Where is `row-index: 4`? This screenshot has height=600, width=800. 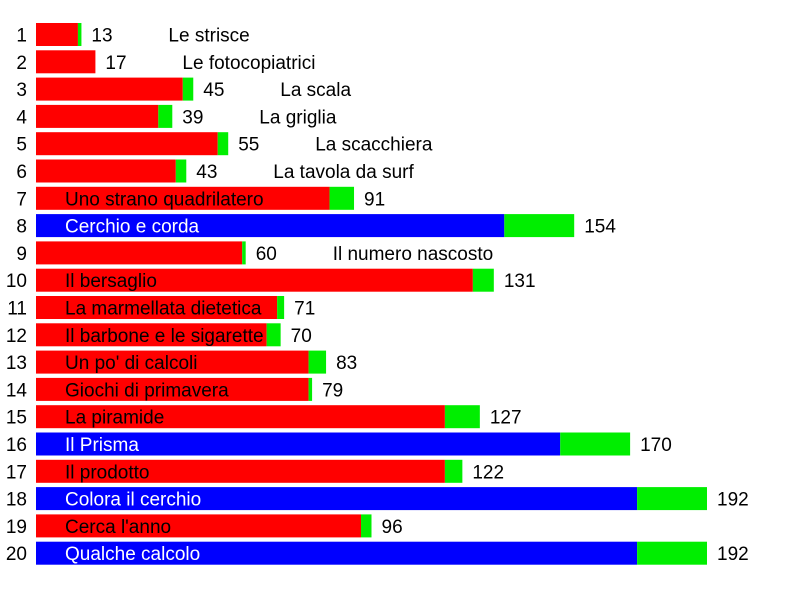 row-index: 4 is located at coordinates (21, 117).